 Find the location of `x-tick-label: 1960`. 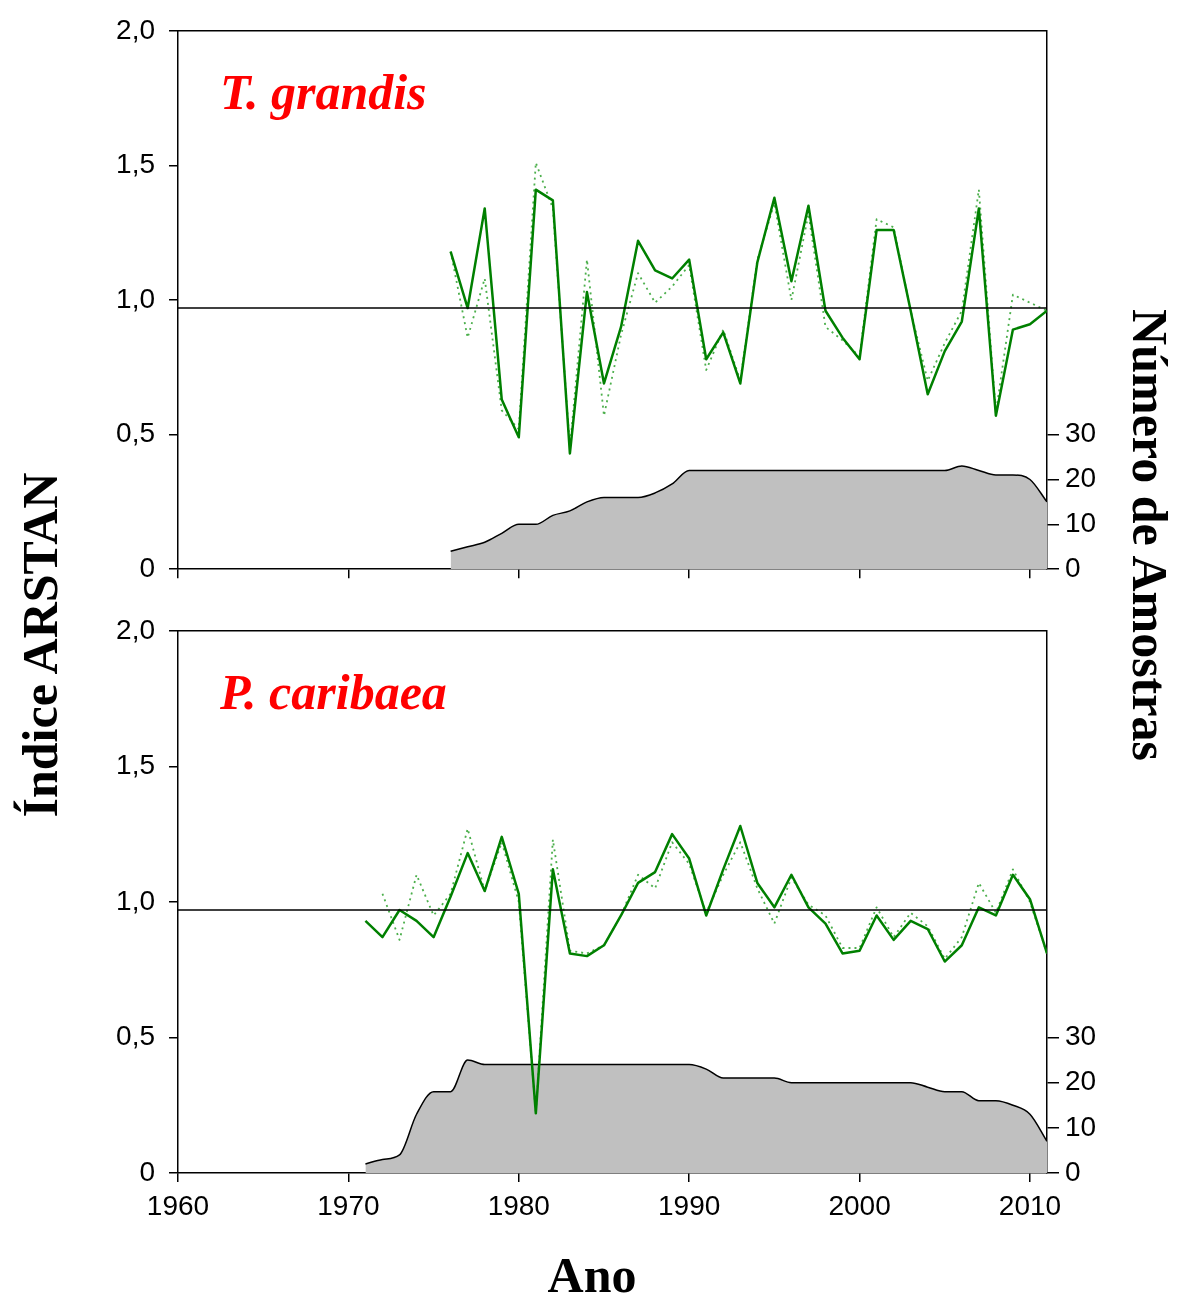

x-tick-label: 1960 is located at coordinates (178, 1205).